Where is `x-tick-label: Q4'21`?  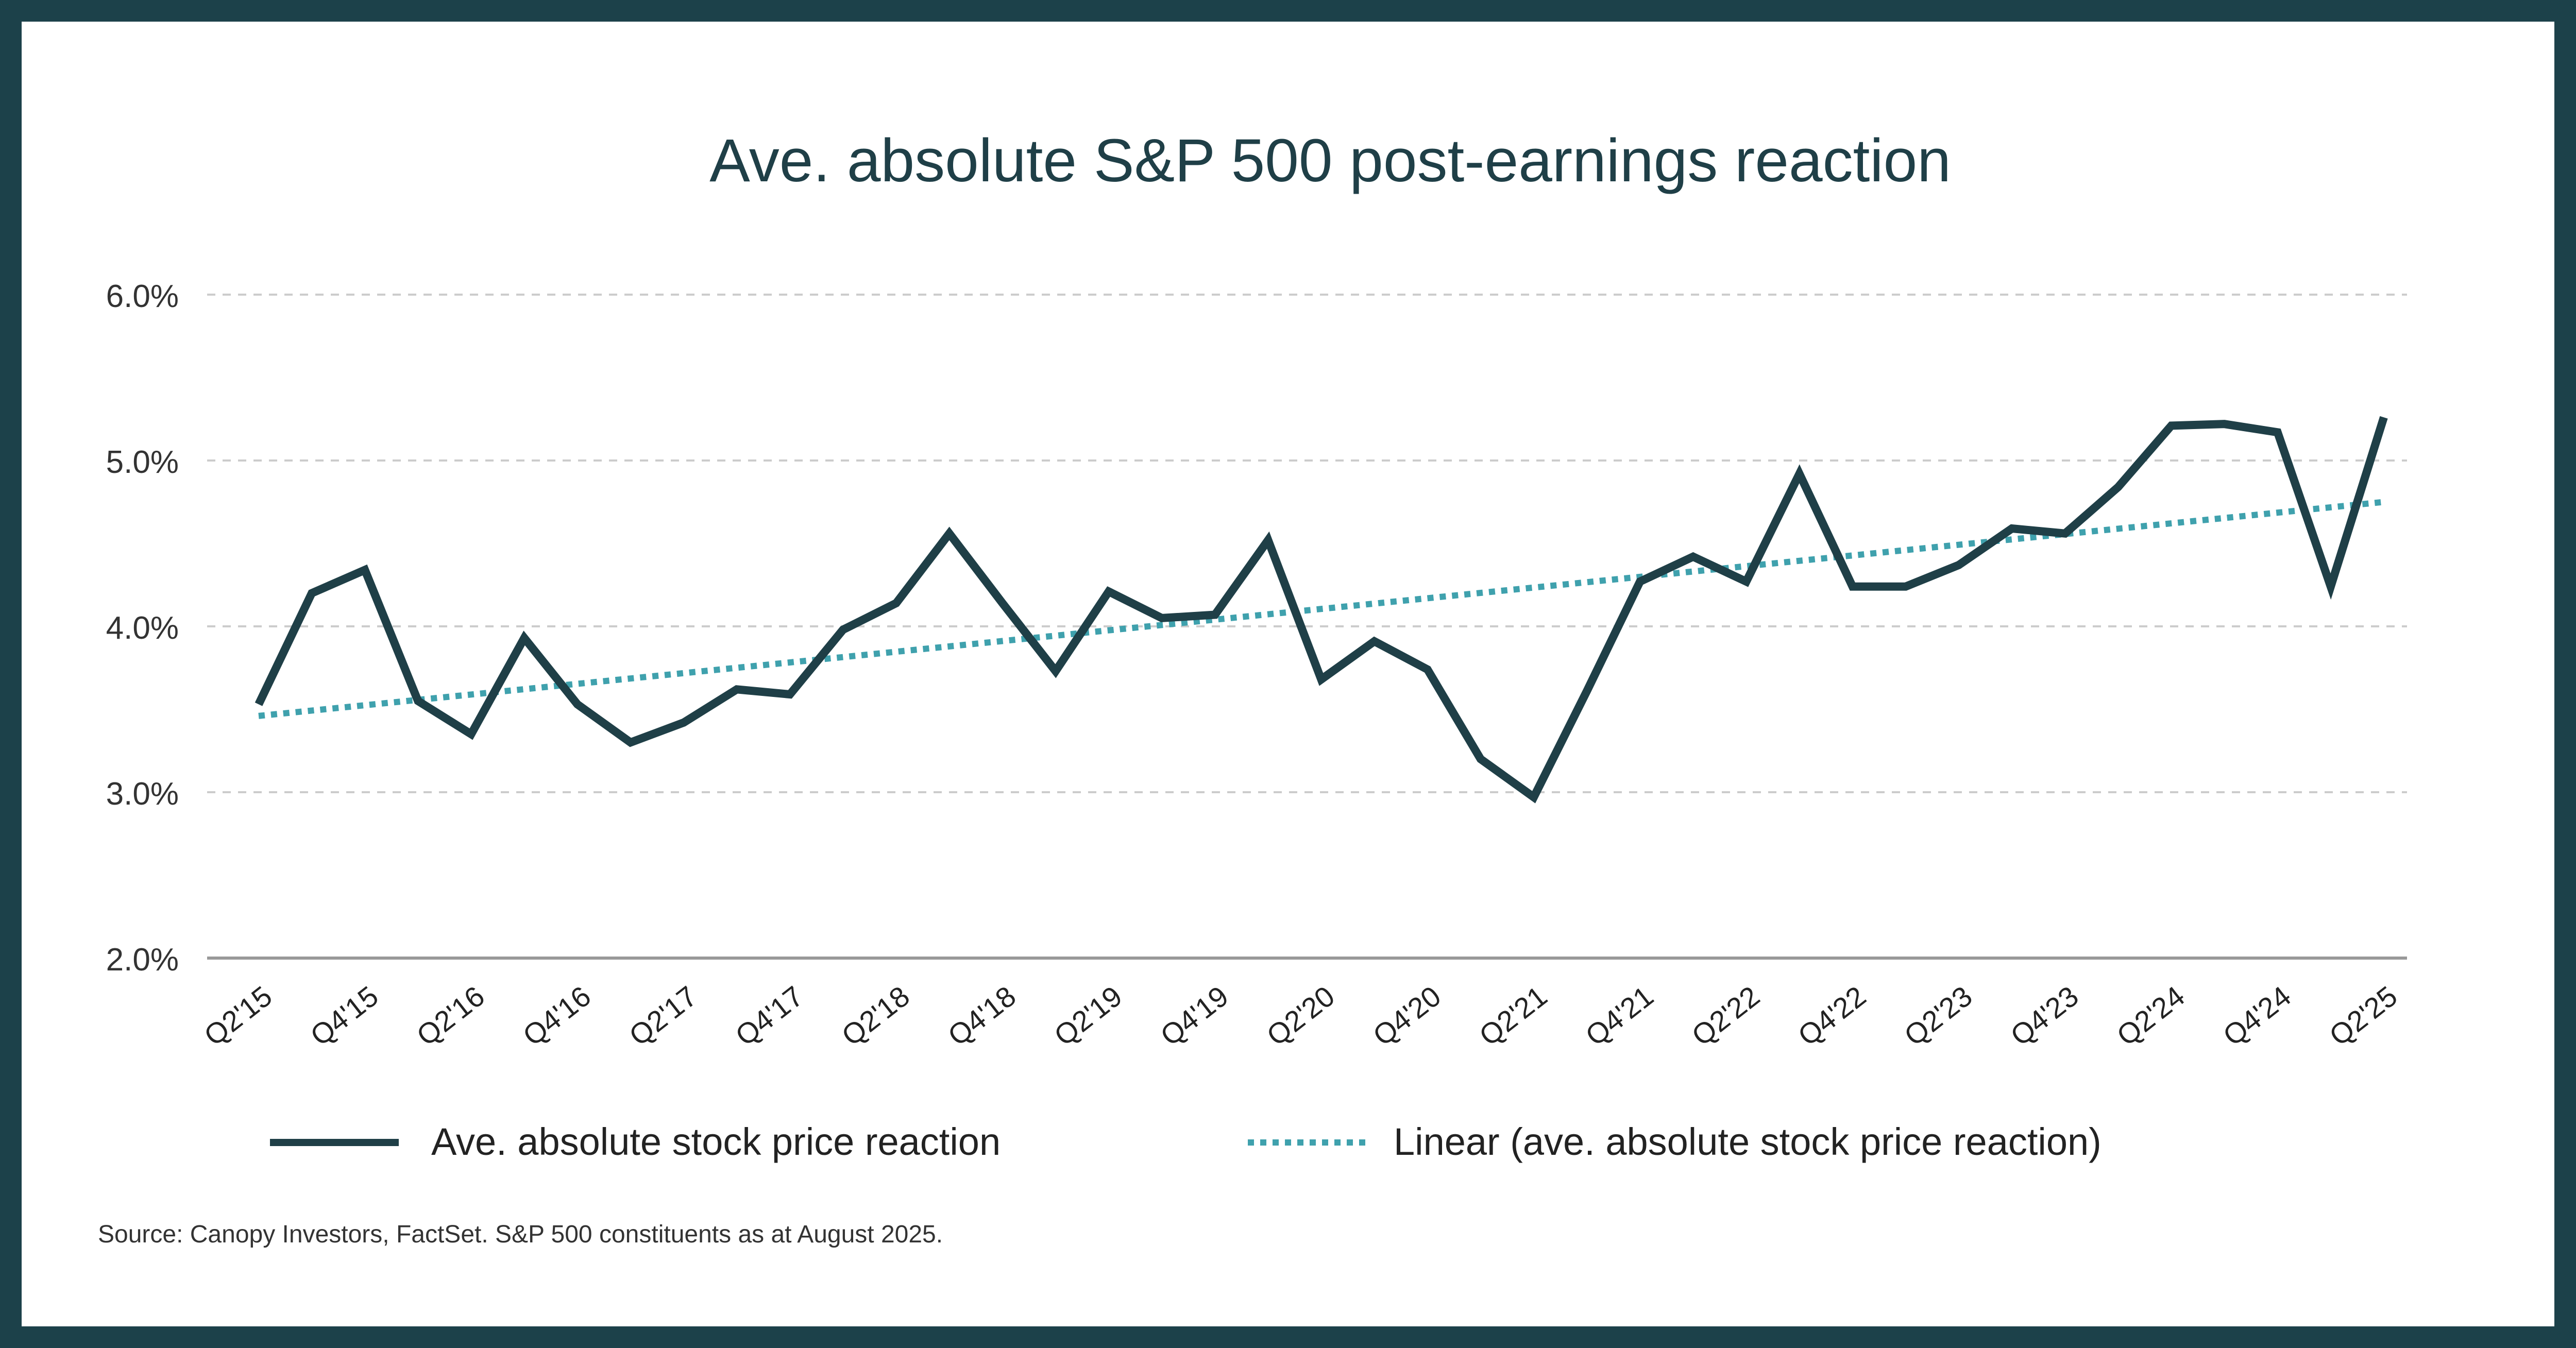 x-tick-label: Q4'21 is located at coordinates (1619, 1016).